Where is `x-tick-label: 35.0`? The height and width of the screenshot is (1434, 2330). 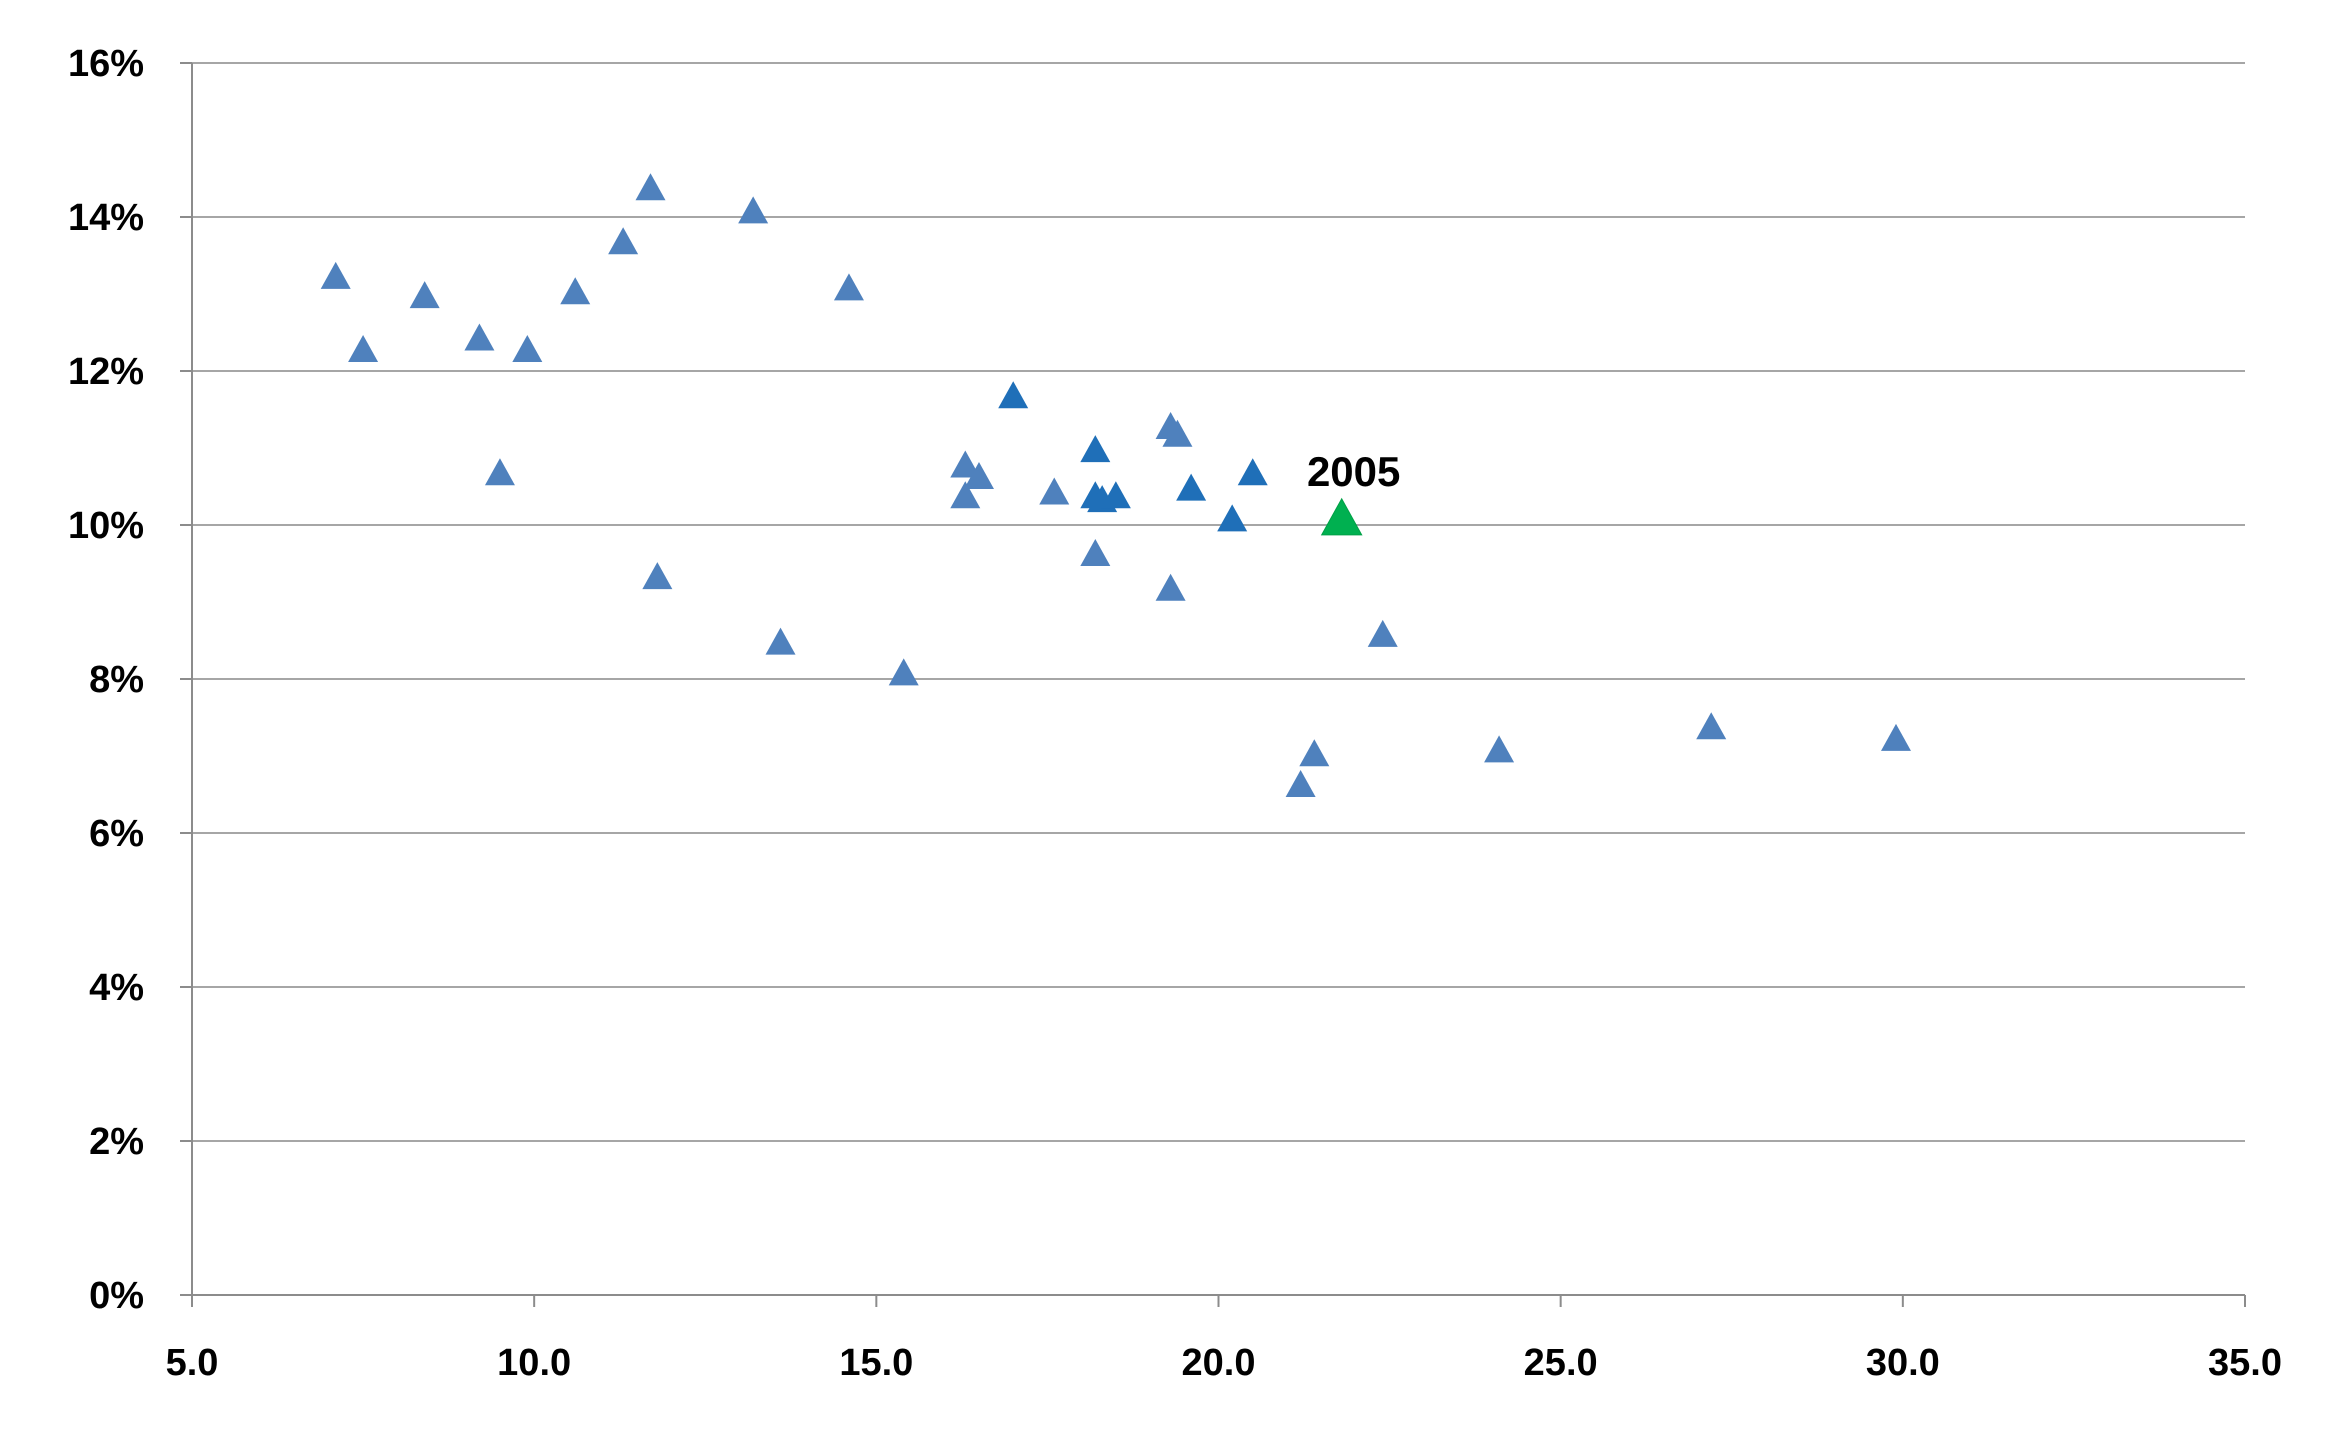
x-tick-label: 35.0 is located at coordinates (2245, 1363).